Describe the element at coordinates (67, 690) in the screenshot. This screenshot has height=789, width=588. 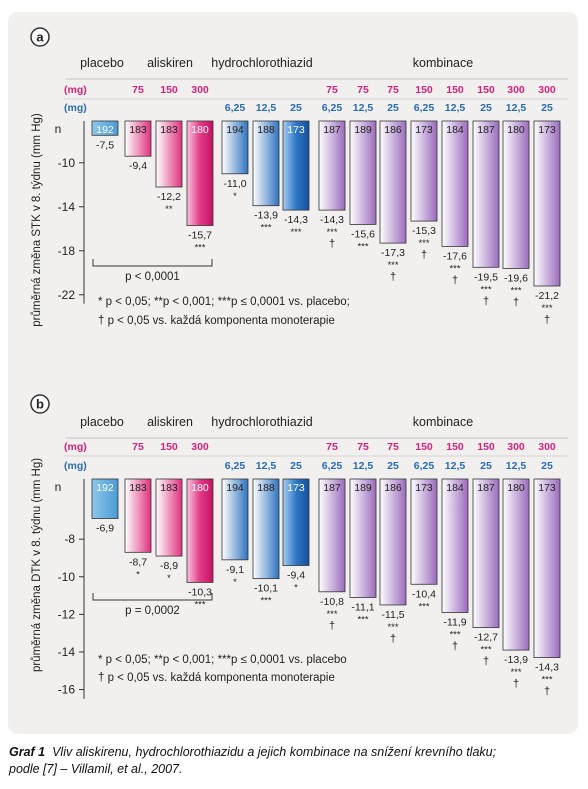
I see `y-tick-label: -16` at that location.